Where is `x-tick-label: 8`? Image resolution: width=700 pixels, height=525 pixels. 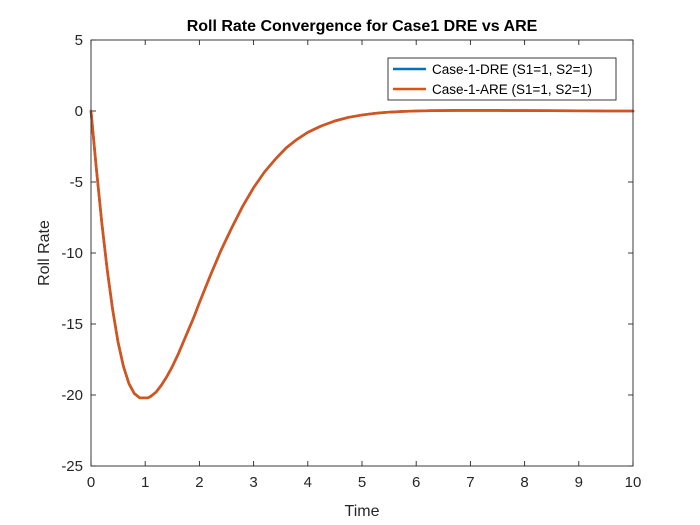 x-tick-label: 8 is located at coordinates (524, 482).